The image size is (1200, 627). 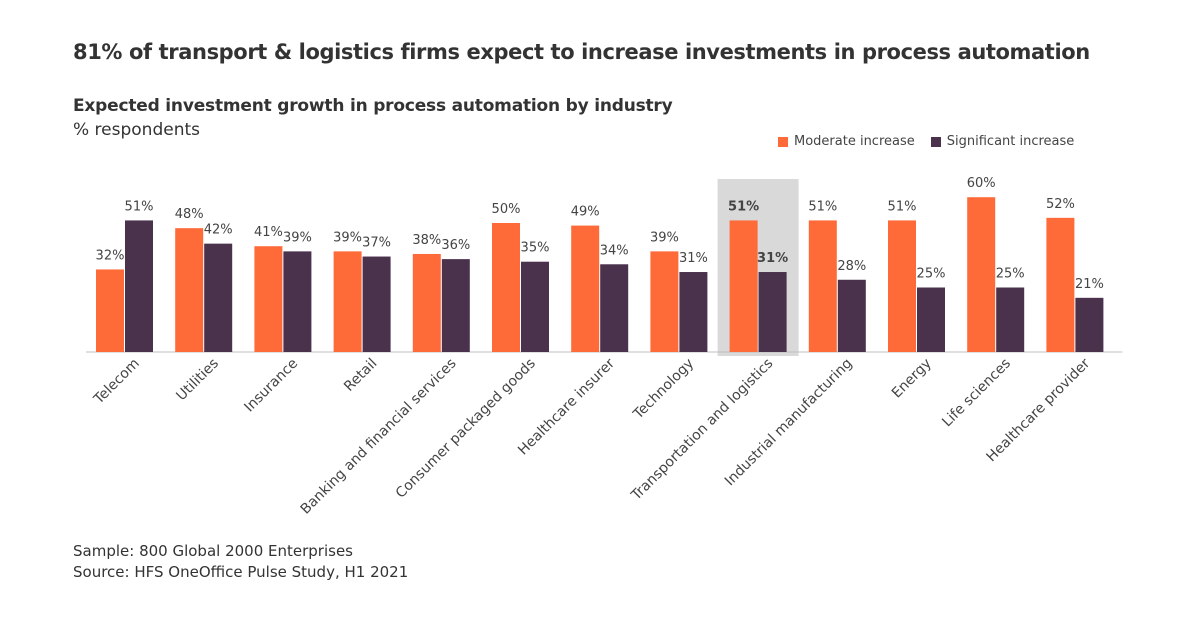 What do you see at coordinates (851, 315) in the screenshot?
I see `bar-significant-industrial-manufacturing` at bounding box center [851, 315].